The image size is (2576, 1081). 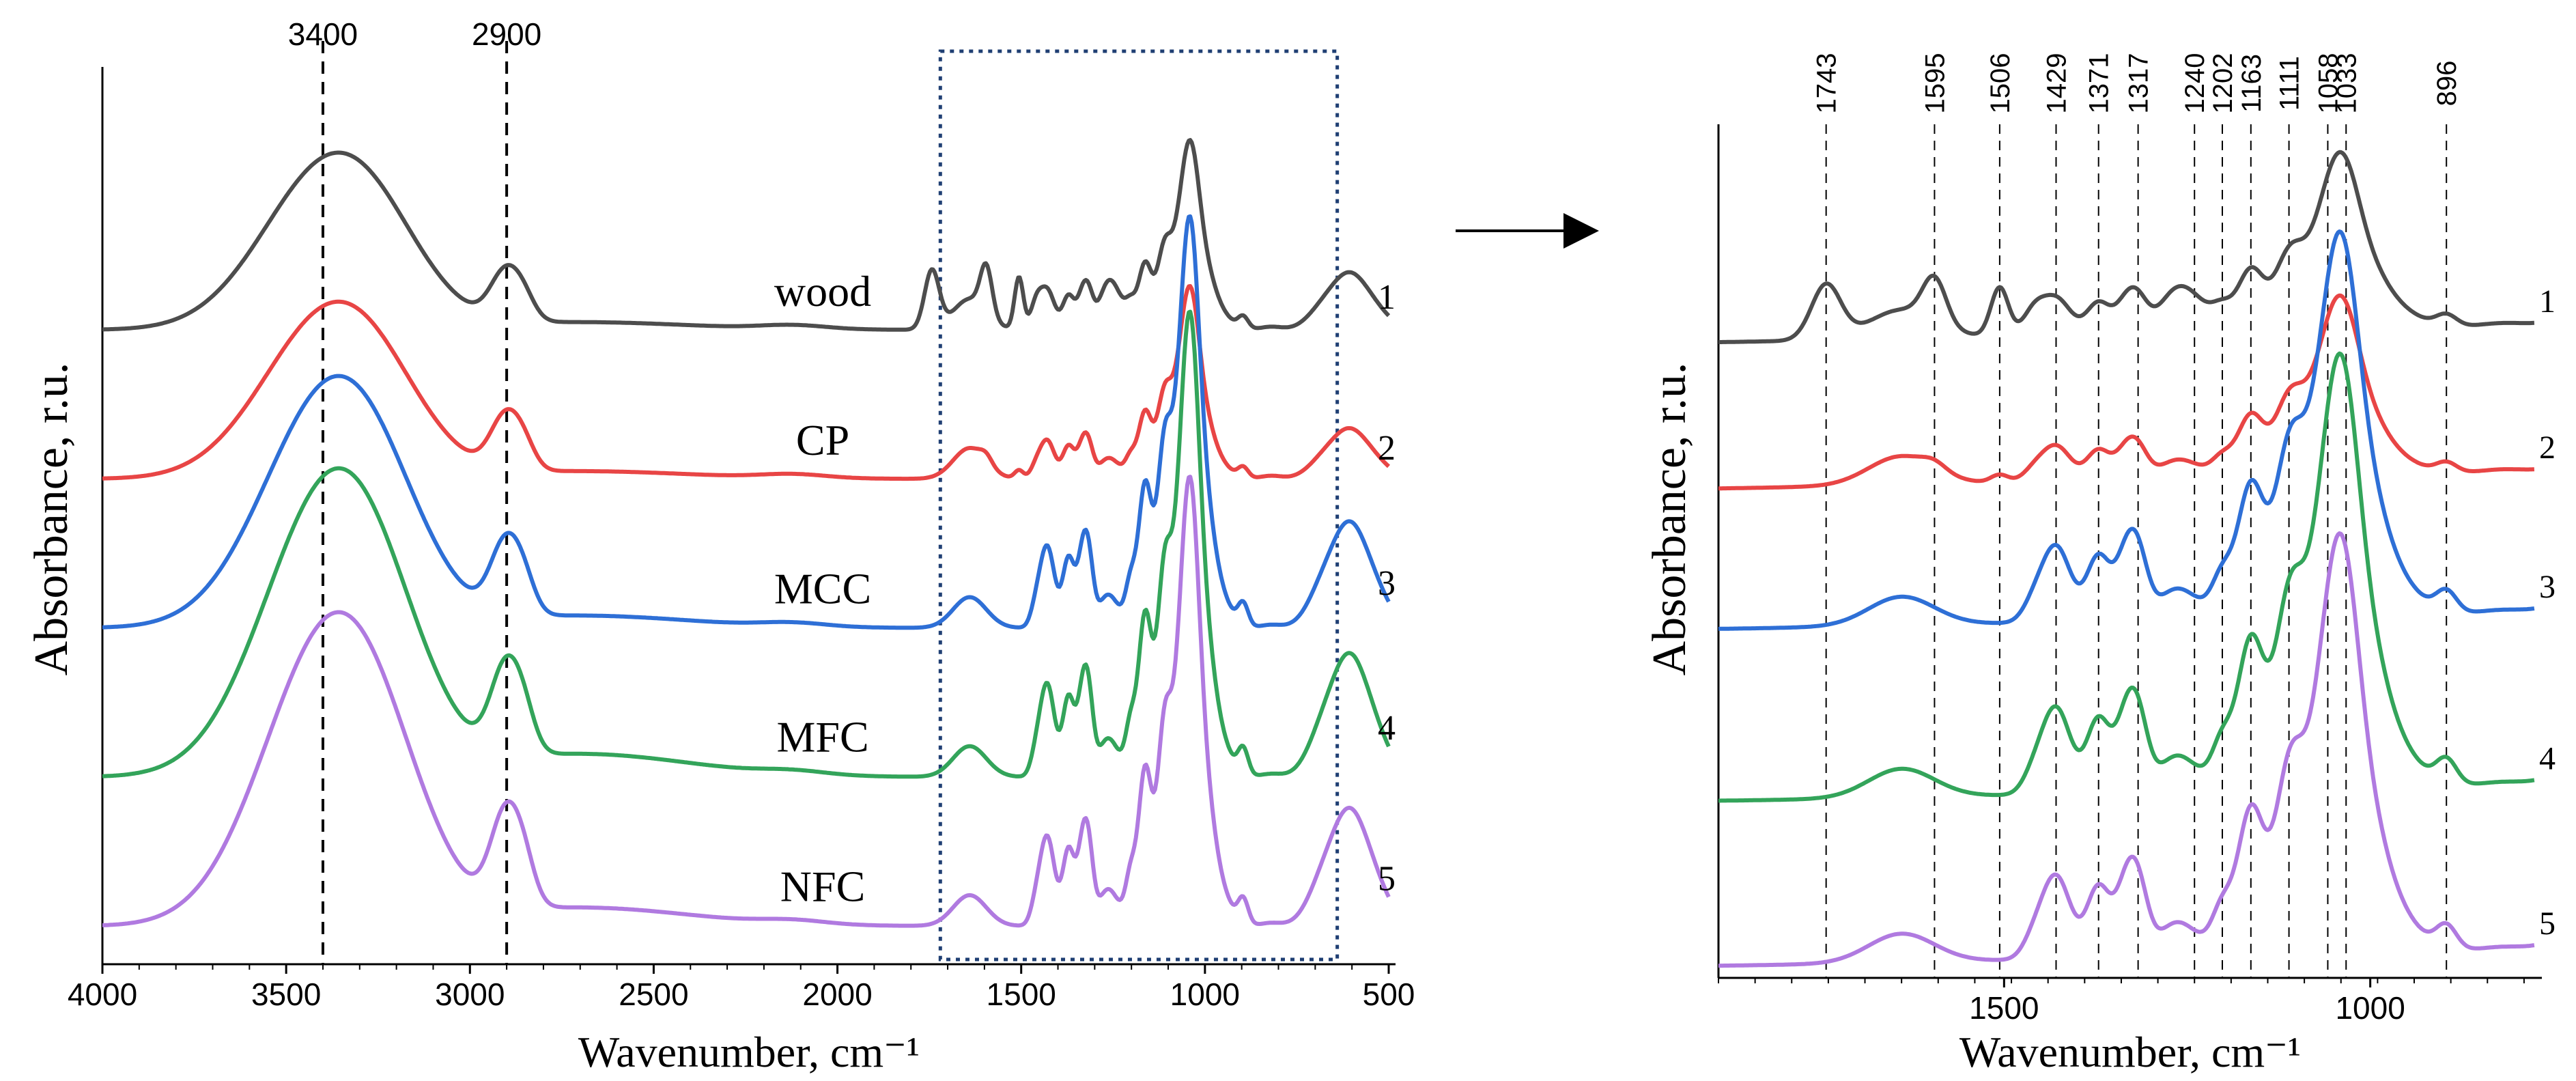 I want to click on series-name-label: MFC, so click(x=822, y=737).